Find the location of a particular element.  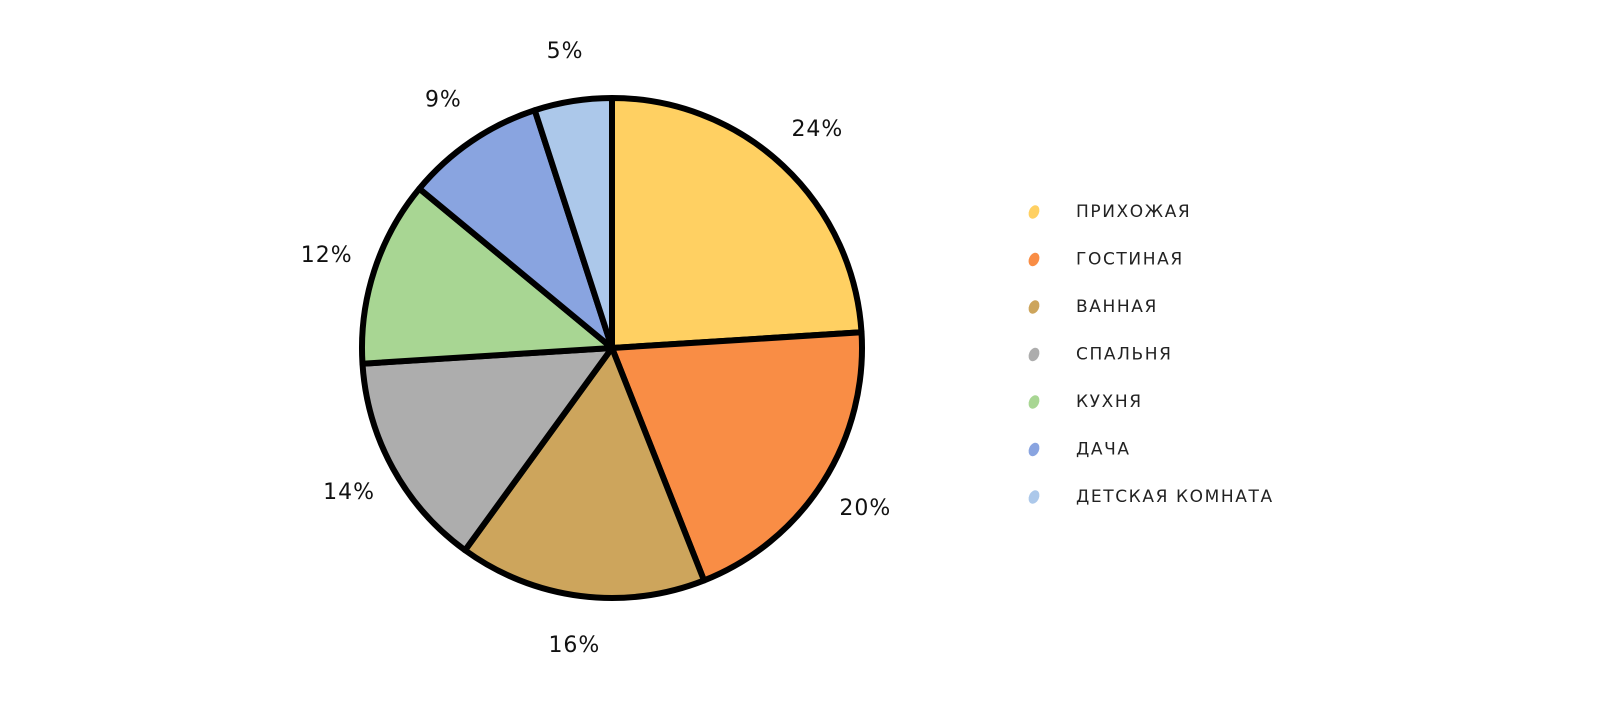

legend-label-4: СПАЛЬНЯ is located at coordinates (1124, 355).